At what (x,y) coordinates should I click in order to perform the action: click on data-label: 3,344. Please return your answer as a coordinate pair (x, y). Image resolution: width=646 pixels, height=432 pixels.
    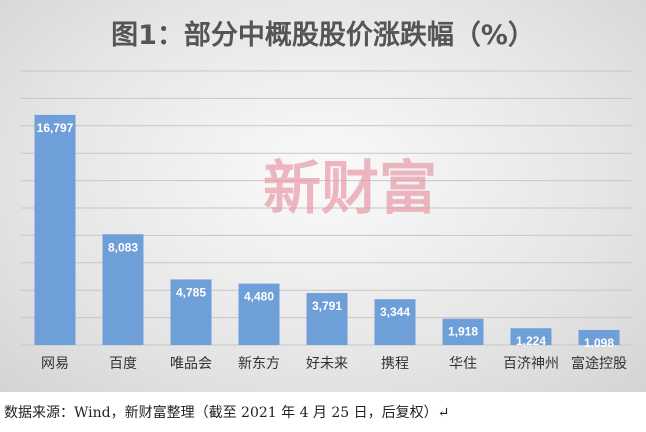
    Looking at the image, I should click on (395, 312).